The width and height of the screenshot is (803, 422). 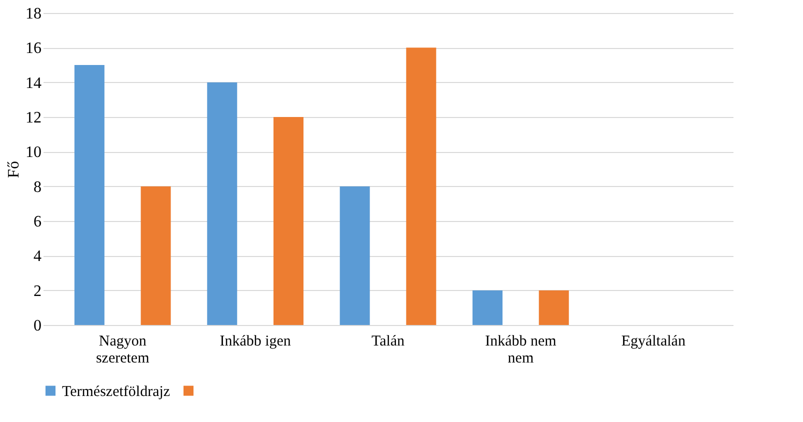 What do you see at coordinates (14, 169) in the screenshot?
I see `y-axis-title: Fő` at bounding box center [14, 169].